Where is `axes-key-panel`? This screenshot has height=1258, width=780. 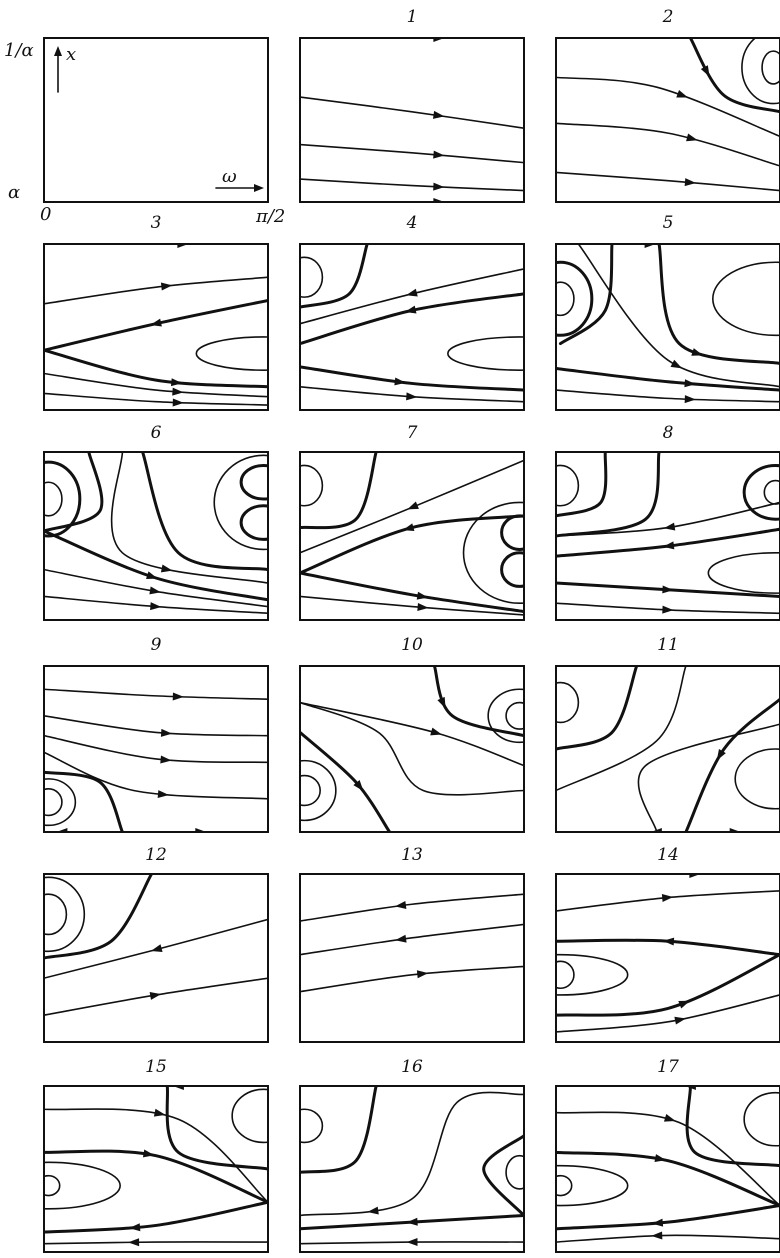
axes-key-panel is located at coordinates (156, 120).